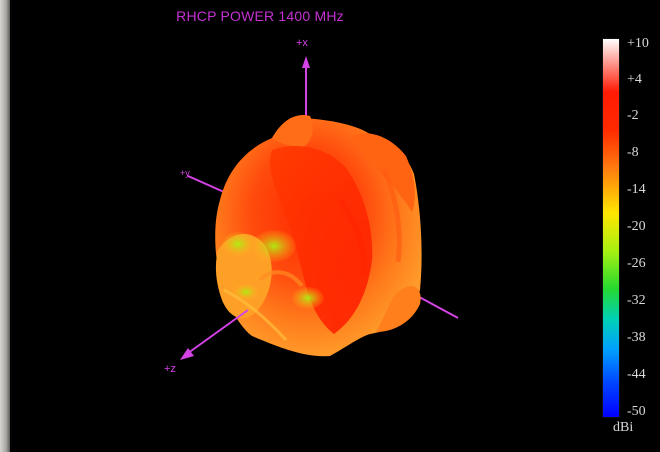 This screenshot has height=452, width=660. What do you see at coordinates (634, 79) in the screenshot?
I see `scale-tick-label: +4` at bounding box center [634, 79].